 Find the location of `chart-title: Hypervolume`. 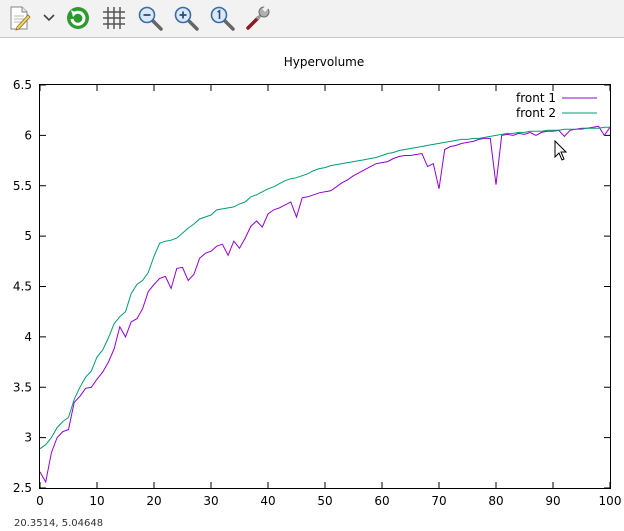

chart-title: Hypervolume is located at coordinates (324, 62).